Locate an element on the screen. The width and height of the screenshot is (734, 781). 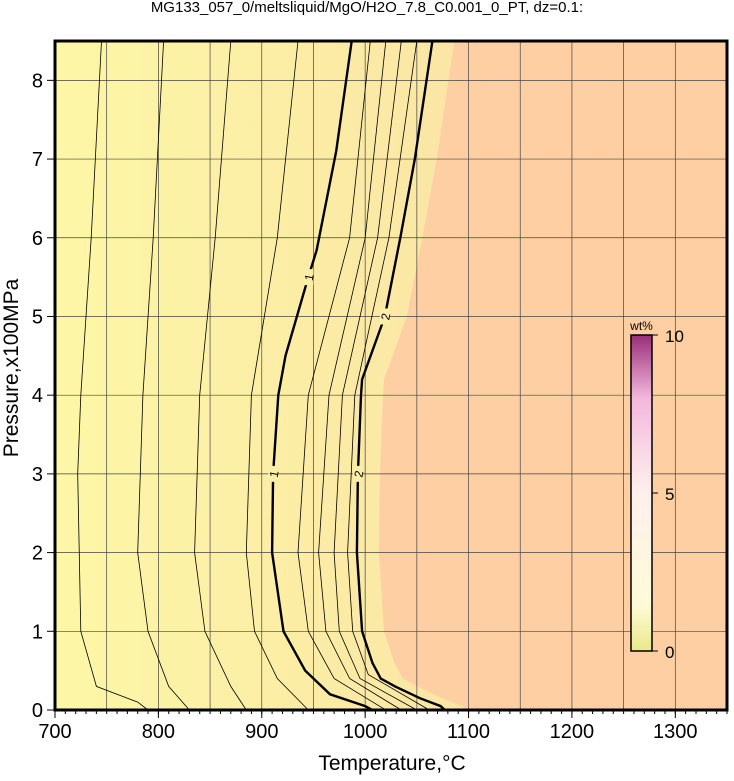
x-axis-label: Temperature,°C is located at coordinates (391, 763).